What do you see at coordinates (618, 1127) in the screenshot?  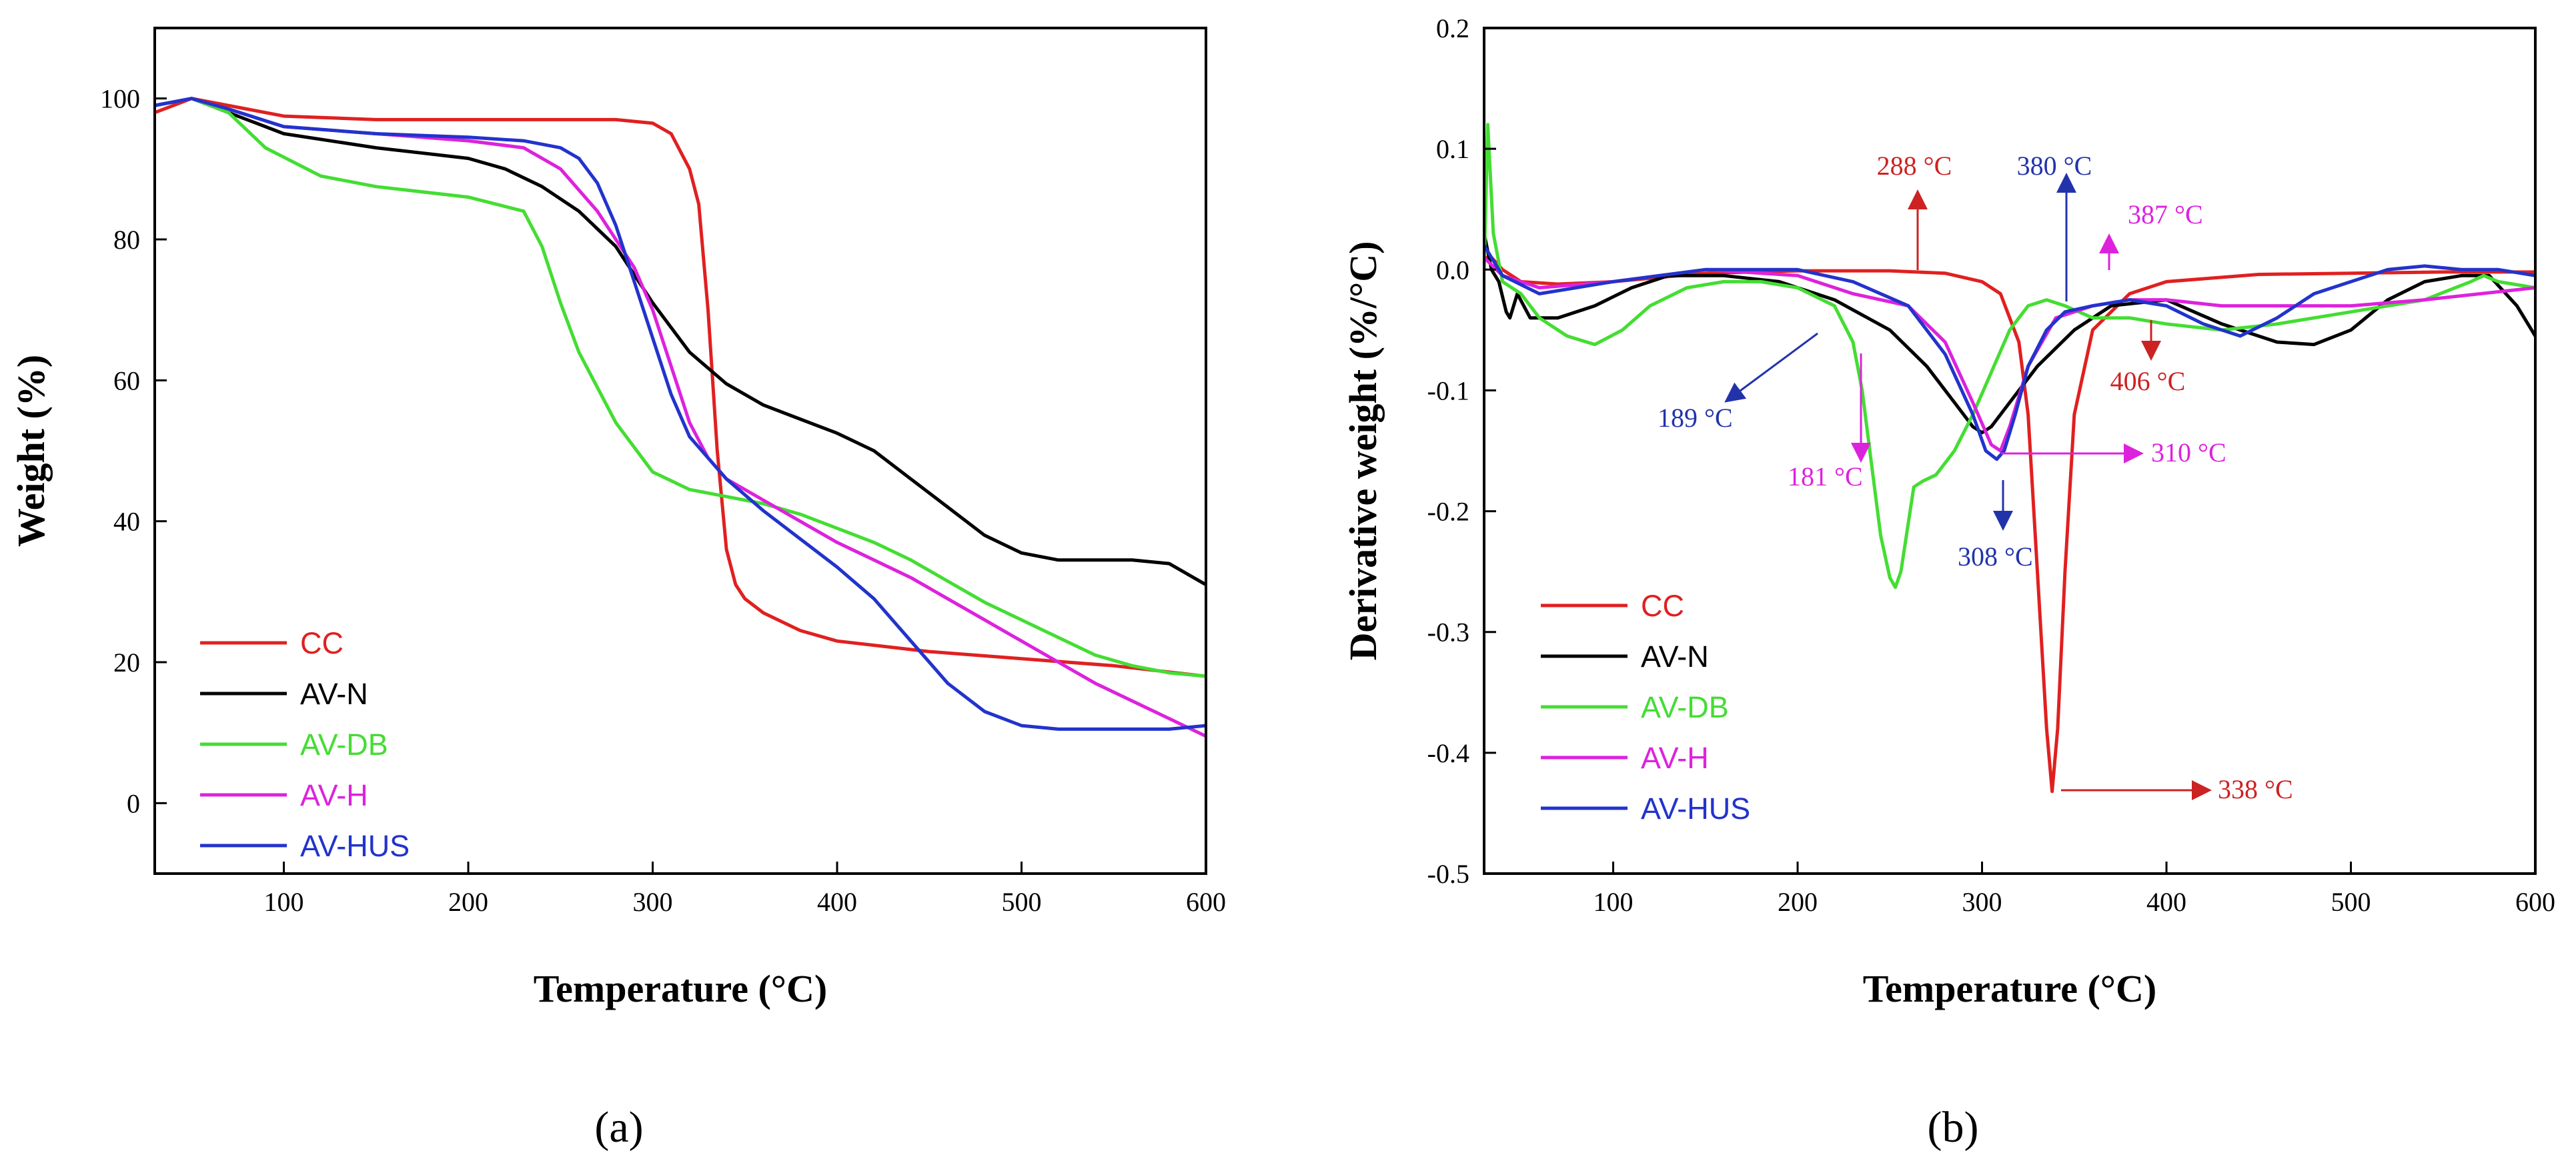 I see `panel-a-label: (a)` at bounding box center [618, 1127].